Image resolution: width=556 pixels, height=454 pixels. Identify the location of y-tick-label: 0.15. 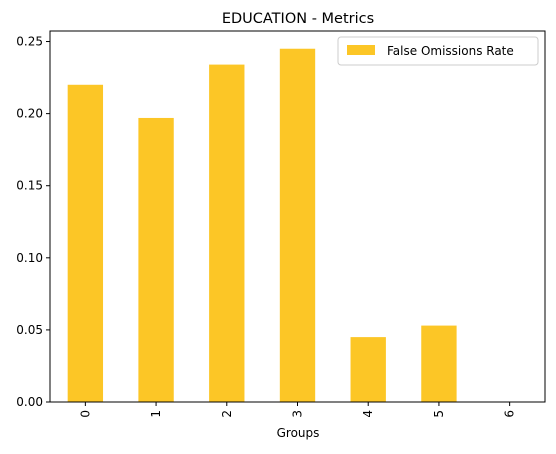
(29, 186).